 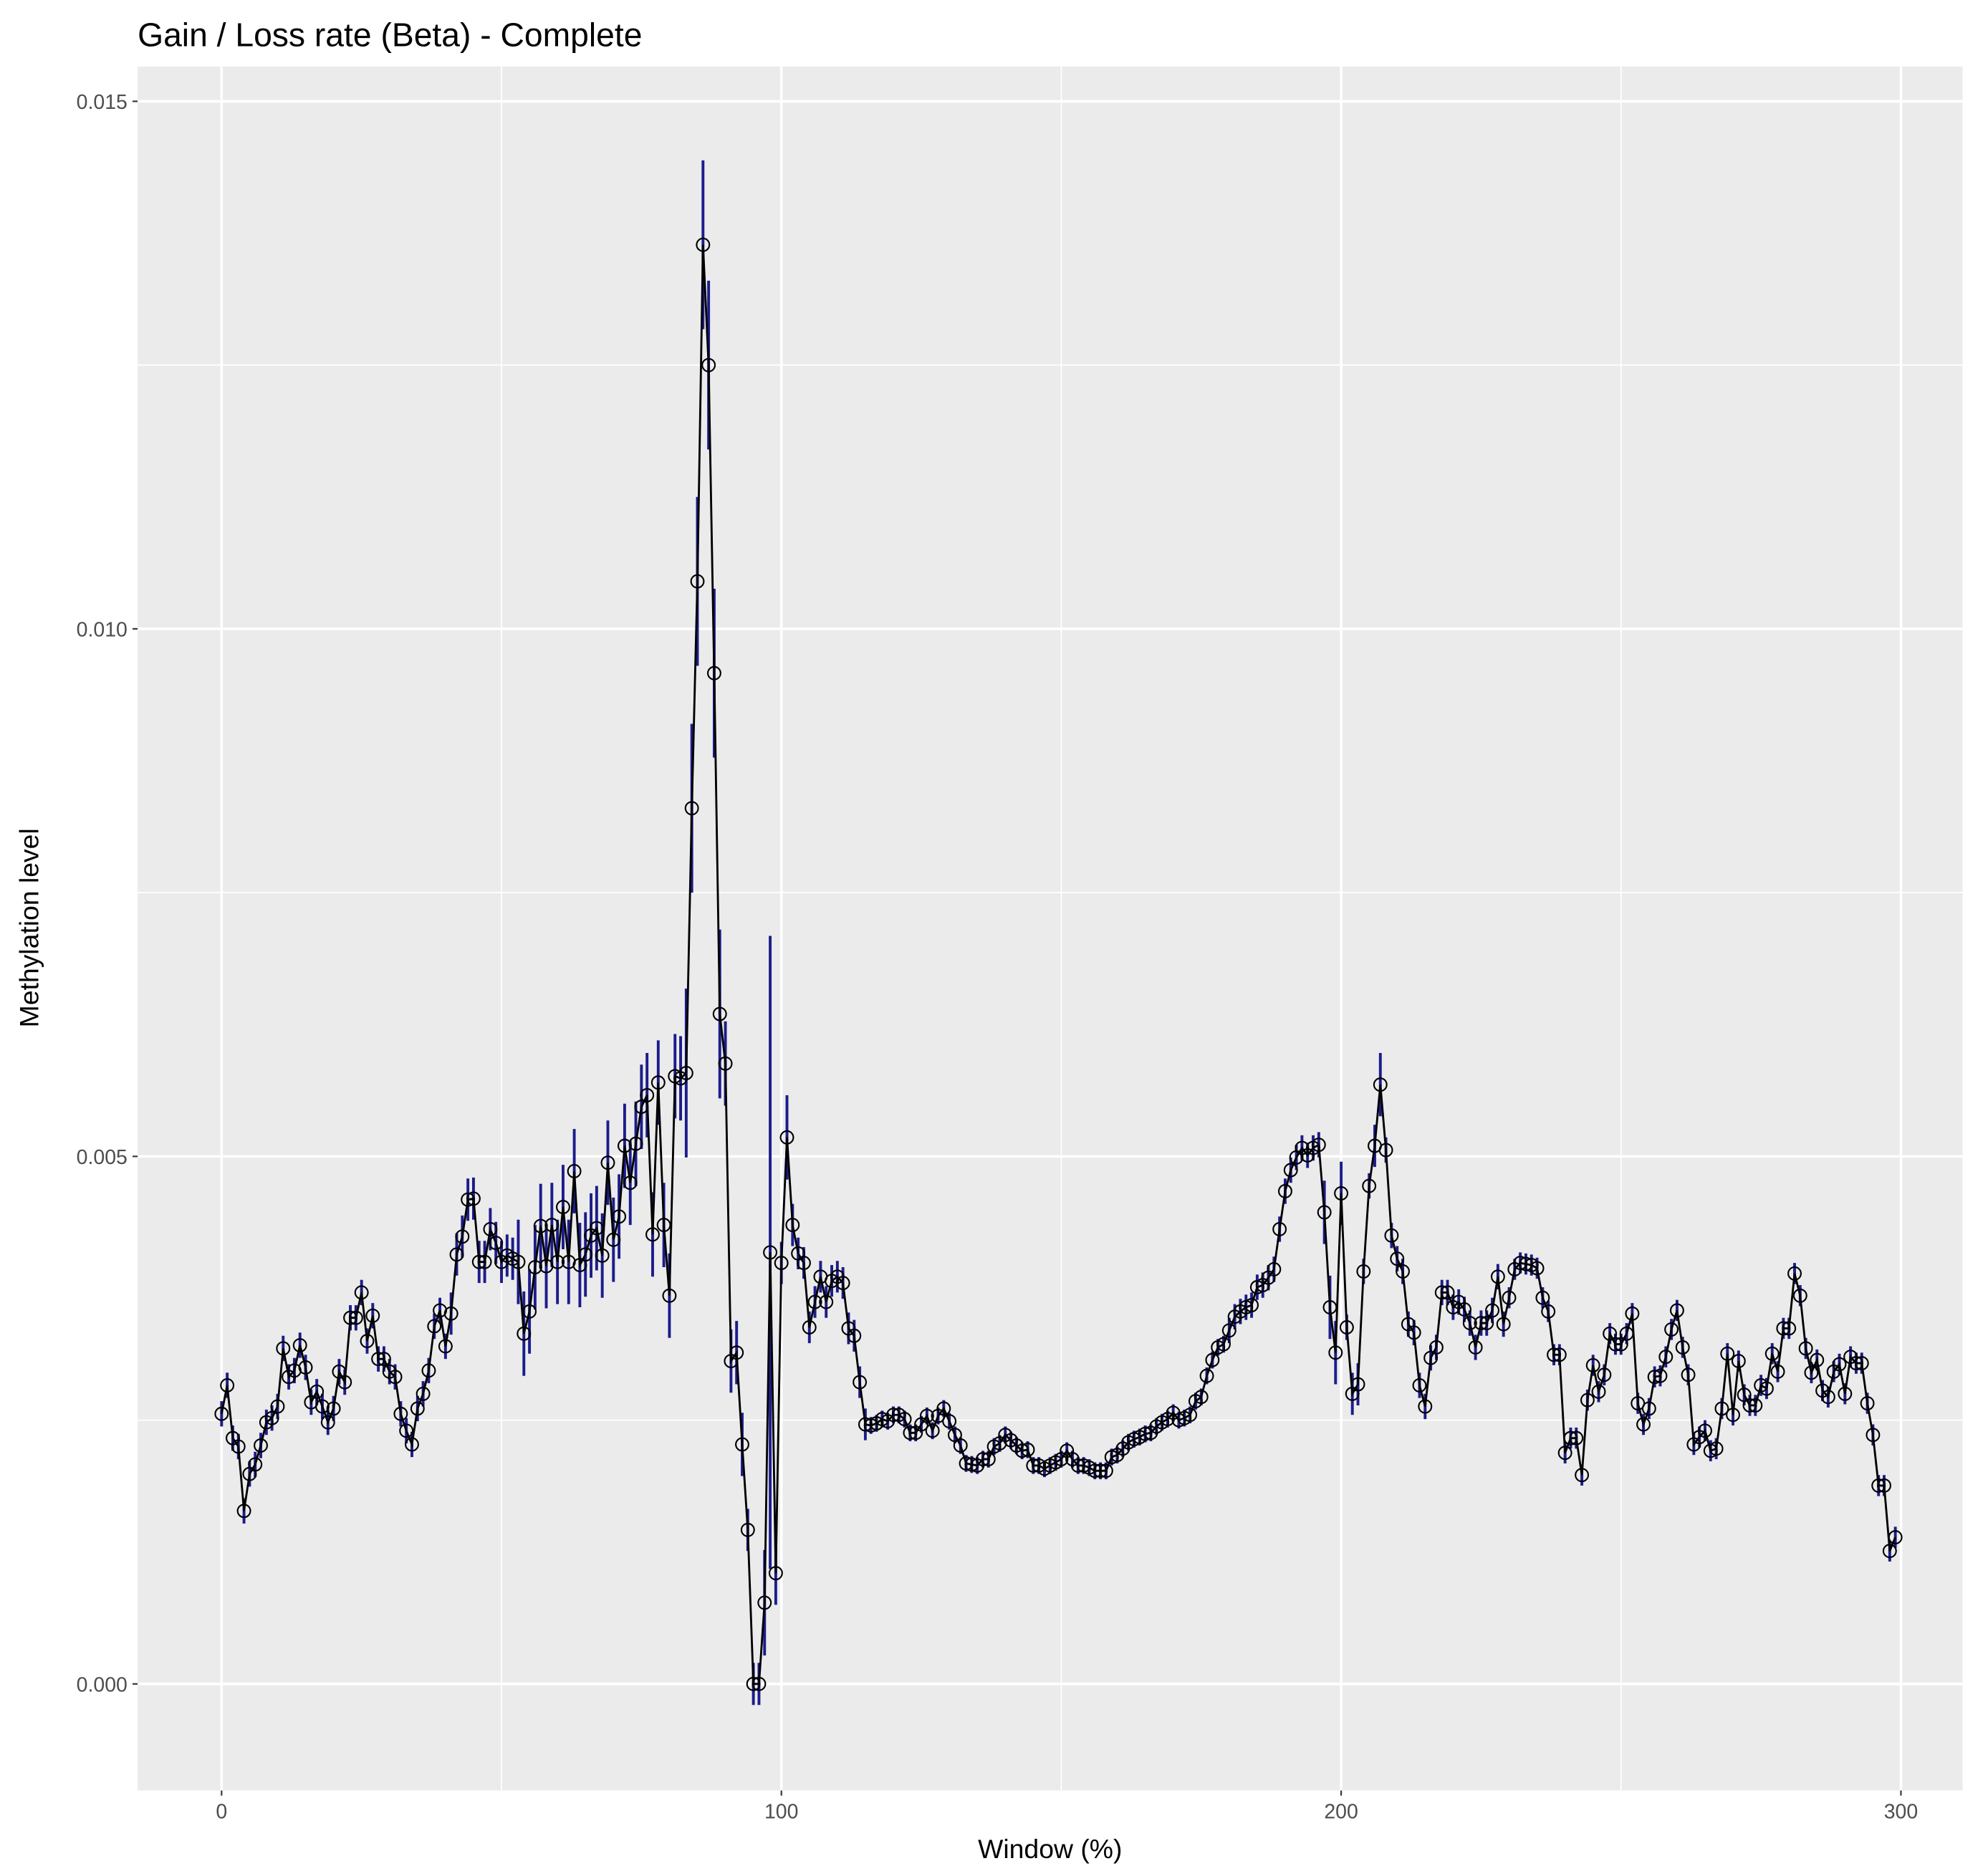 What do you see at coordinates (1050, 1849) in the screenshot?
I see `x-axis-title: Window (%)` at bounding box center [1050, 1849].